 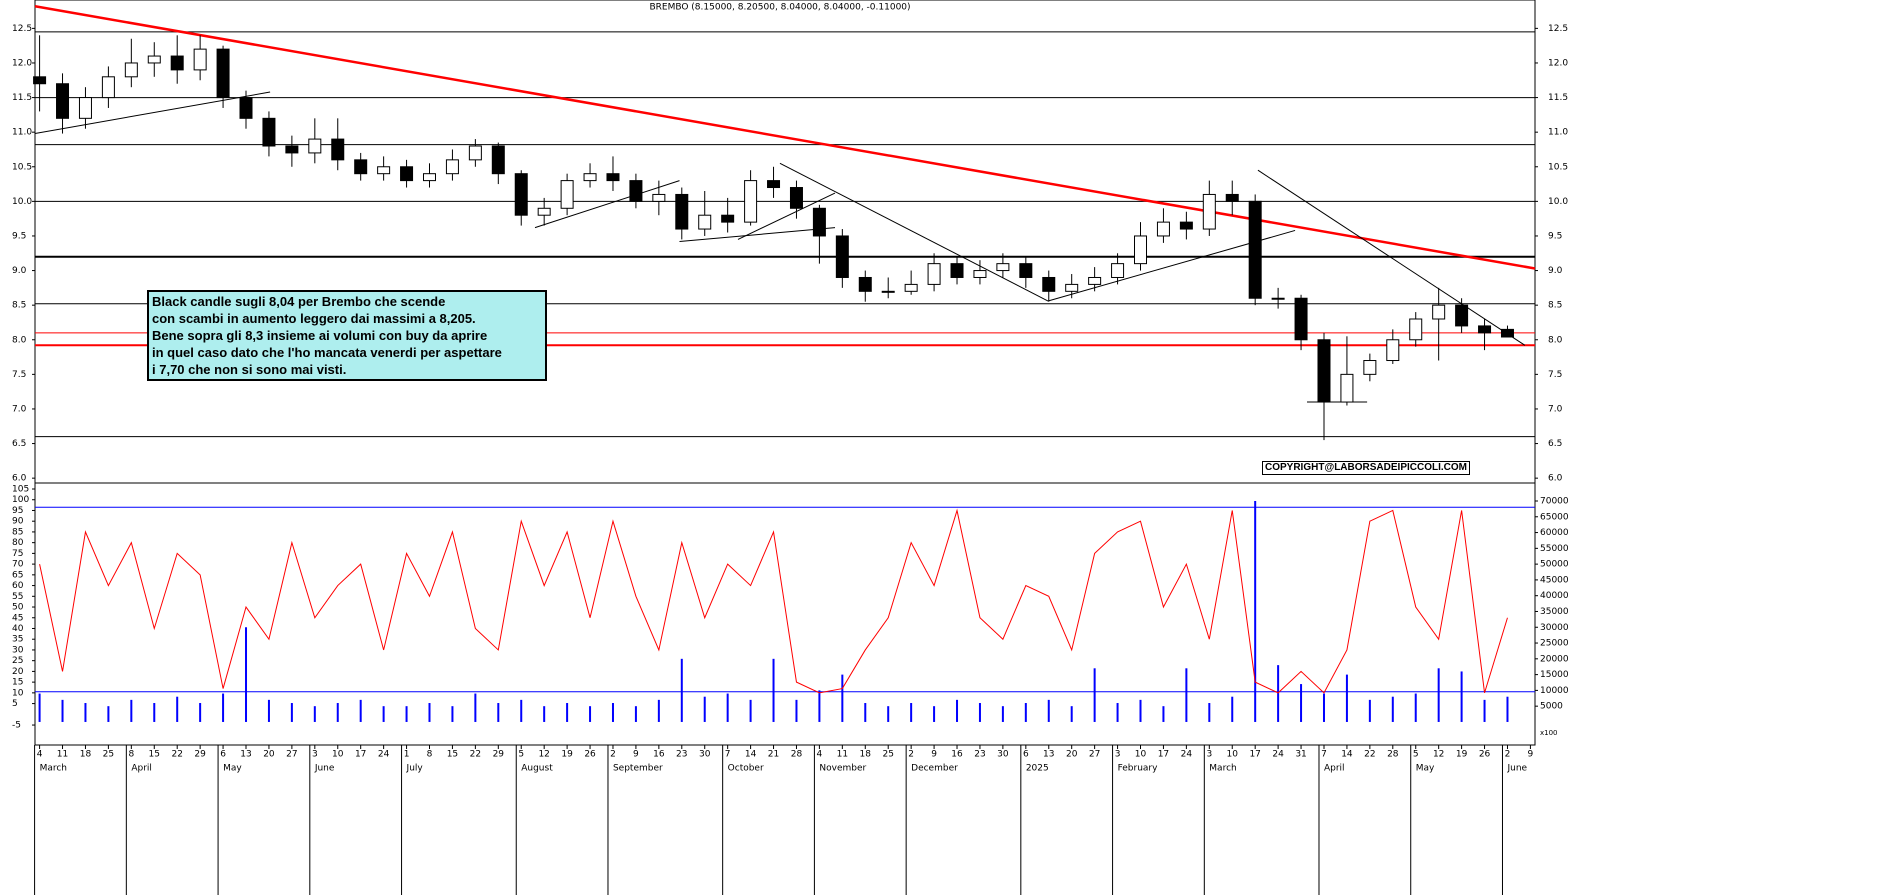 I want to click on copyright: COPYRIGHT@LABORSADEIPICCOLI.COM, so click(x=1366, y=468).